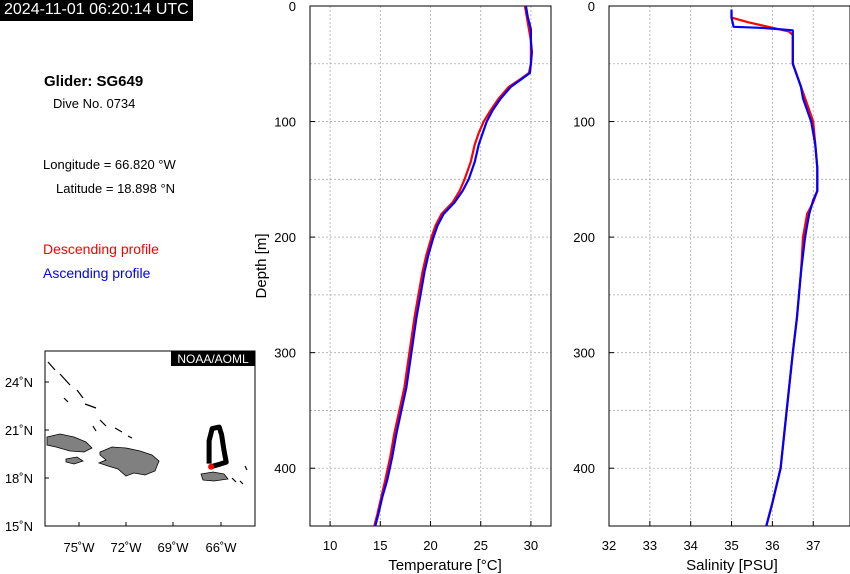 The image size is (850, 574). Describe the element at coordinates (19, 430) in the screenshot. I see `map-lat-label: 21˚N` at that location.